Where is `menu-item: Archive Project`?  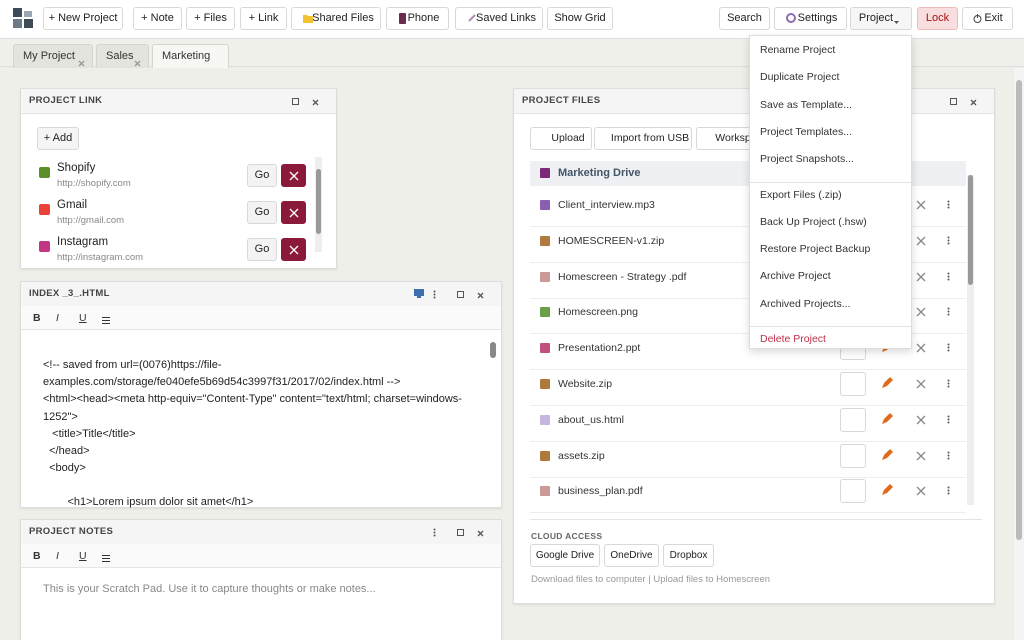 menu-item: Archive Project is located at coordinates (795, 276).